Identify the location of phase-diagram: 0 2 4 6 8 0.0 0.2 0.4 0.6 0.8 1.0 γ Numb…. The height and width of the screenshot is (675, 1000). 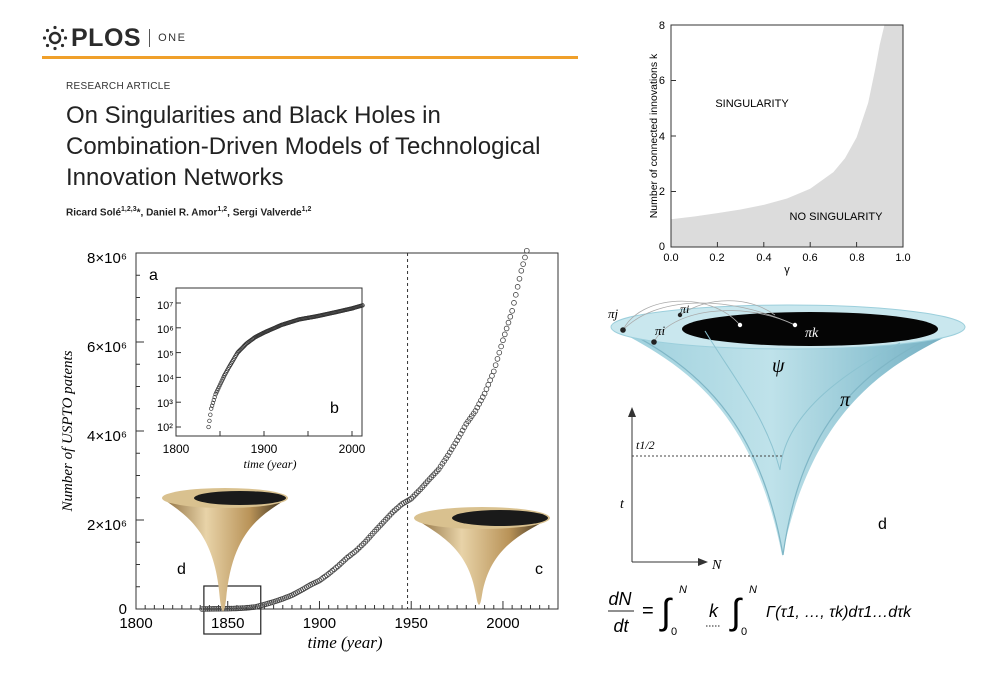
(779, 148).